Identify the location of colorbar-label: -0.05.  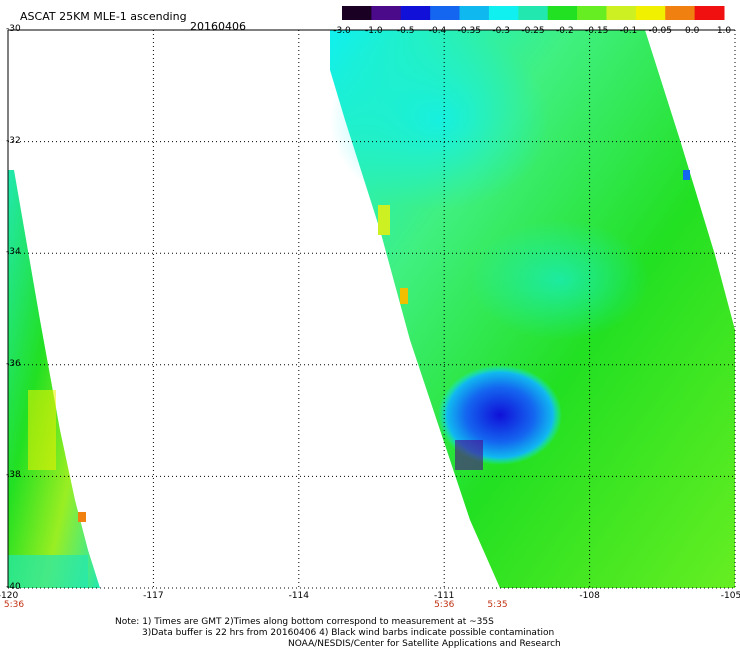
(660, 31).